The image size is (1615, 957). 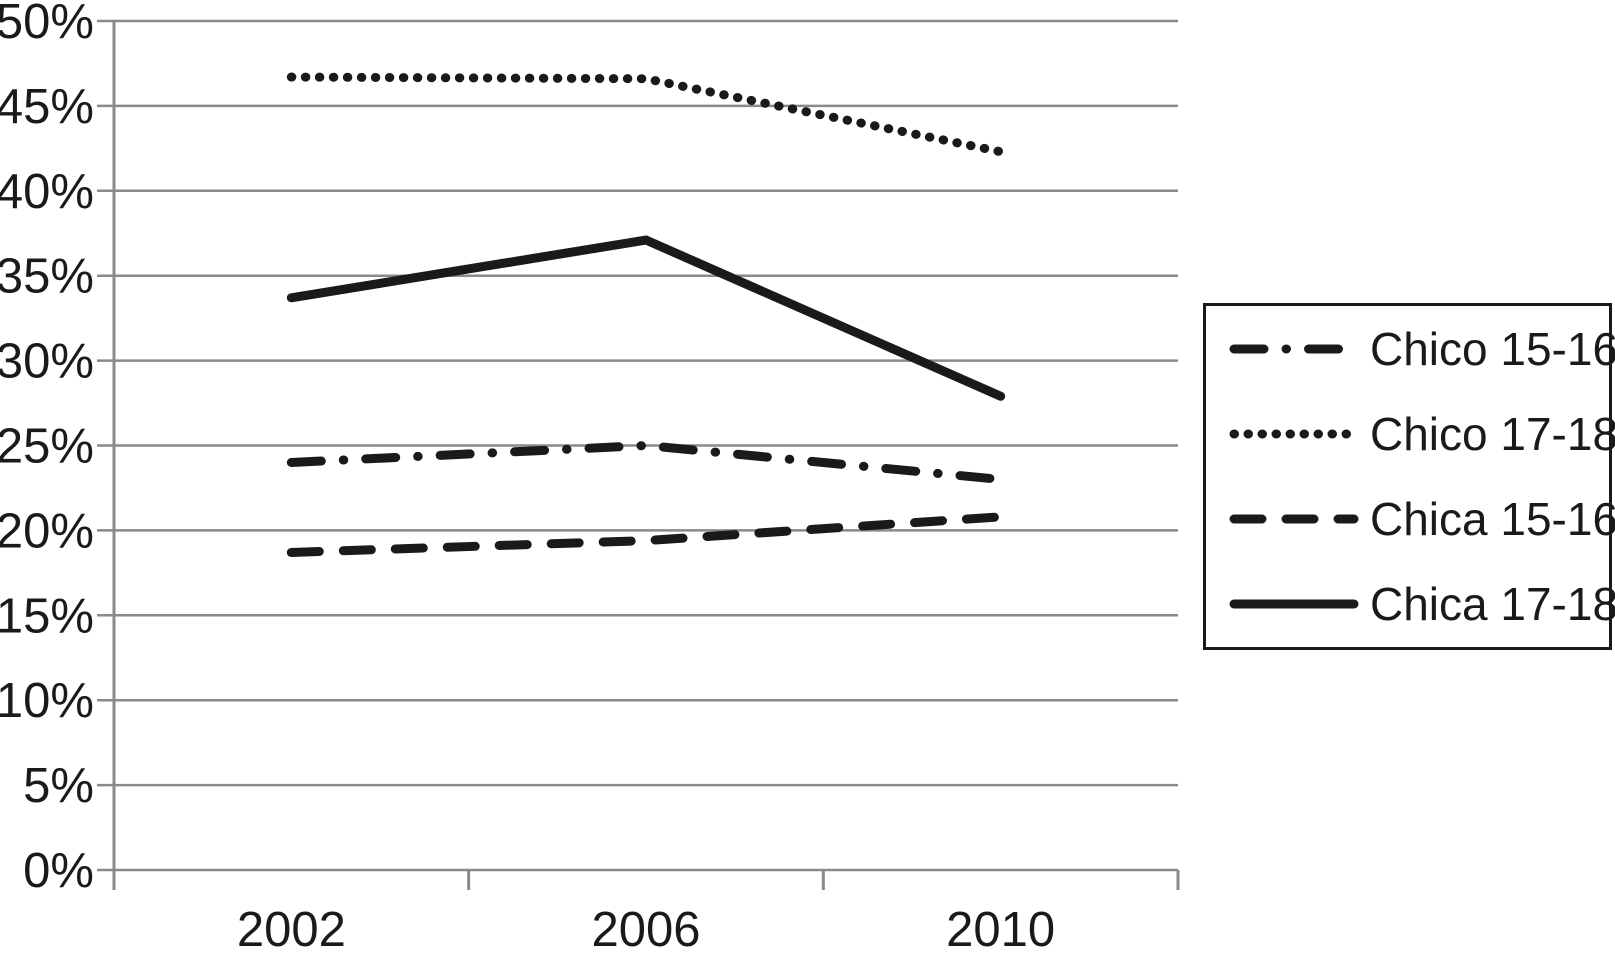 I want to click on y-axis-tick-label: 45%, so click(x=47, y=107).